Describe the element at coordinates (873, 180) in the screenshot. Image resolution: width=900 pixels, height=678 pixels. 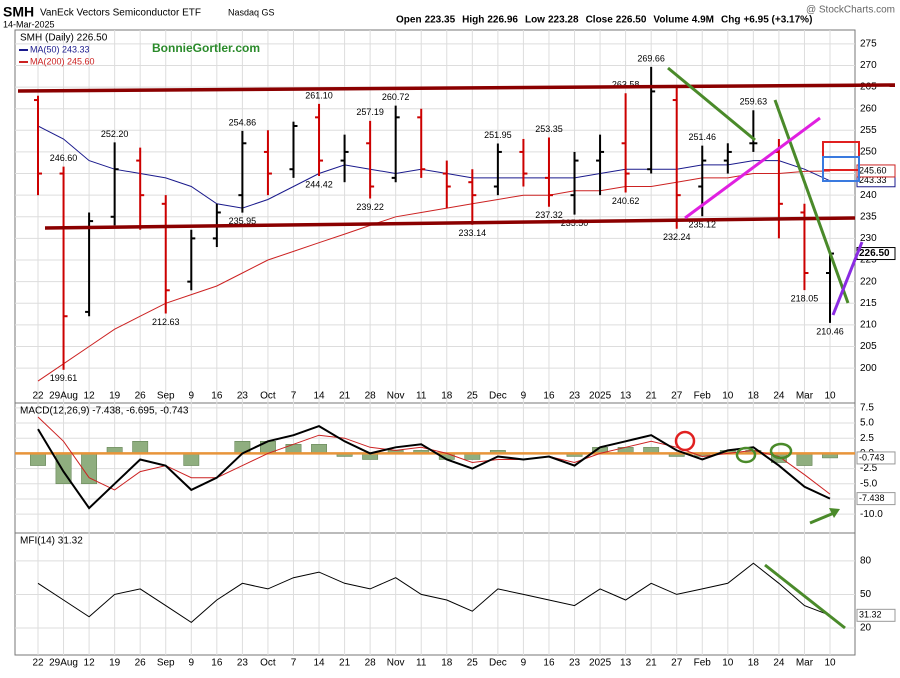
I see `price-tag: 243.33` at that location.